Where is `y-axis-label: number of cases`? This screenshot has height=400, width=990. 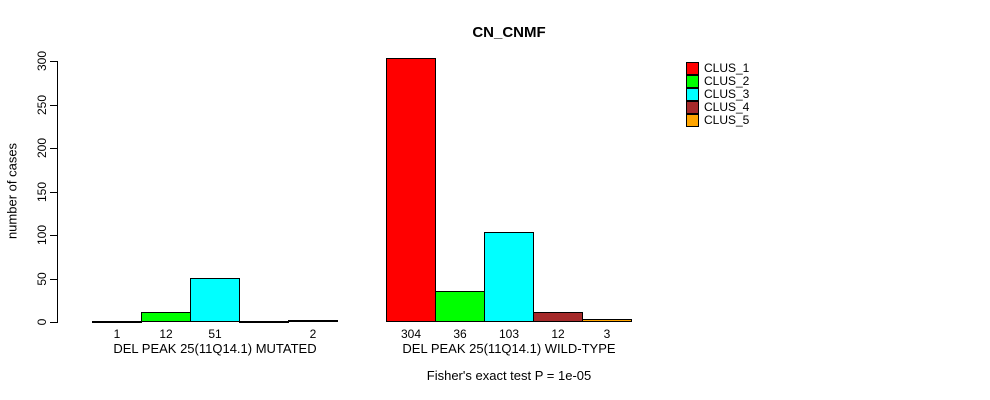
y-axis-label: number of cases is located at coordinates (12, 191).